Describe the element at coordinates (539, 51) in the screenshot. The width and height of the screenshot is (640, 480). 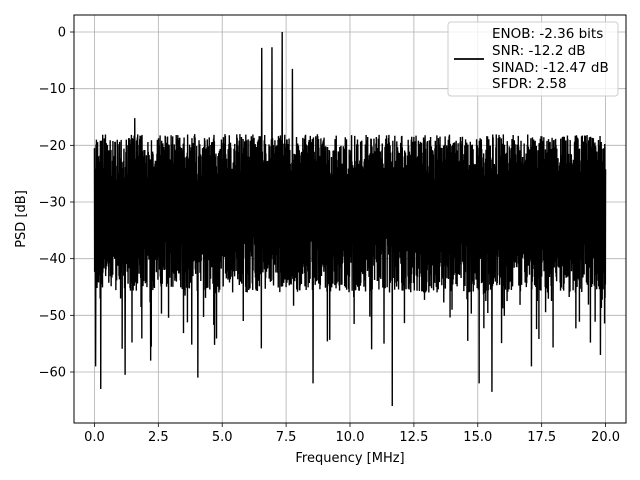
I see `legend-snr: SNR: -12.2 dB` at that location.